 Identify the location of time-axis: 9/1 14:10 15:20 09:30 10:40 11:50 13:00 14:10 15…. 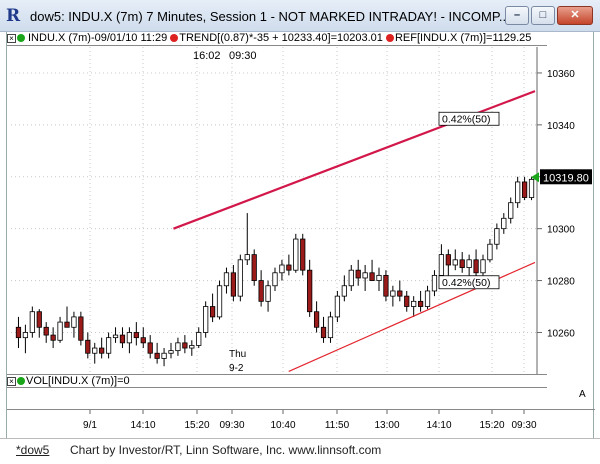
(301, 423).